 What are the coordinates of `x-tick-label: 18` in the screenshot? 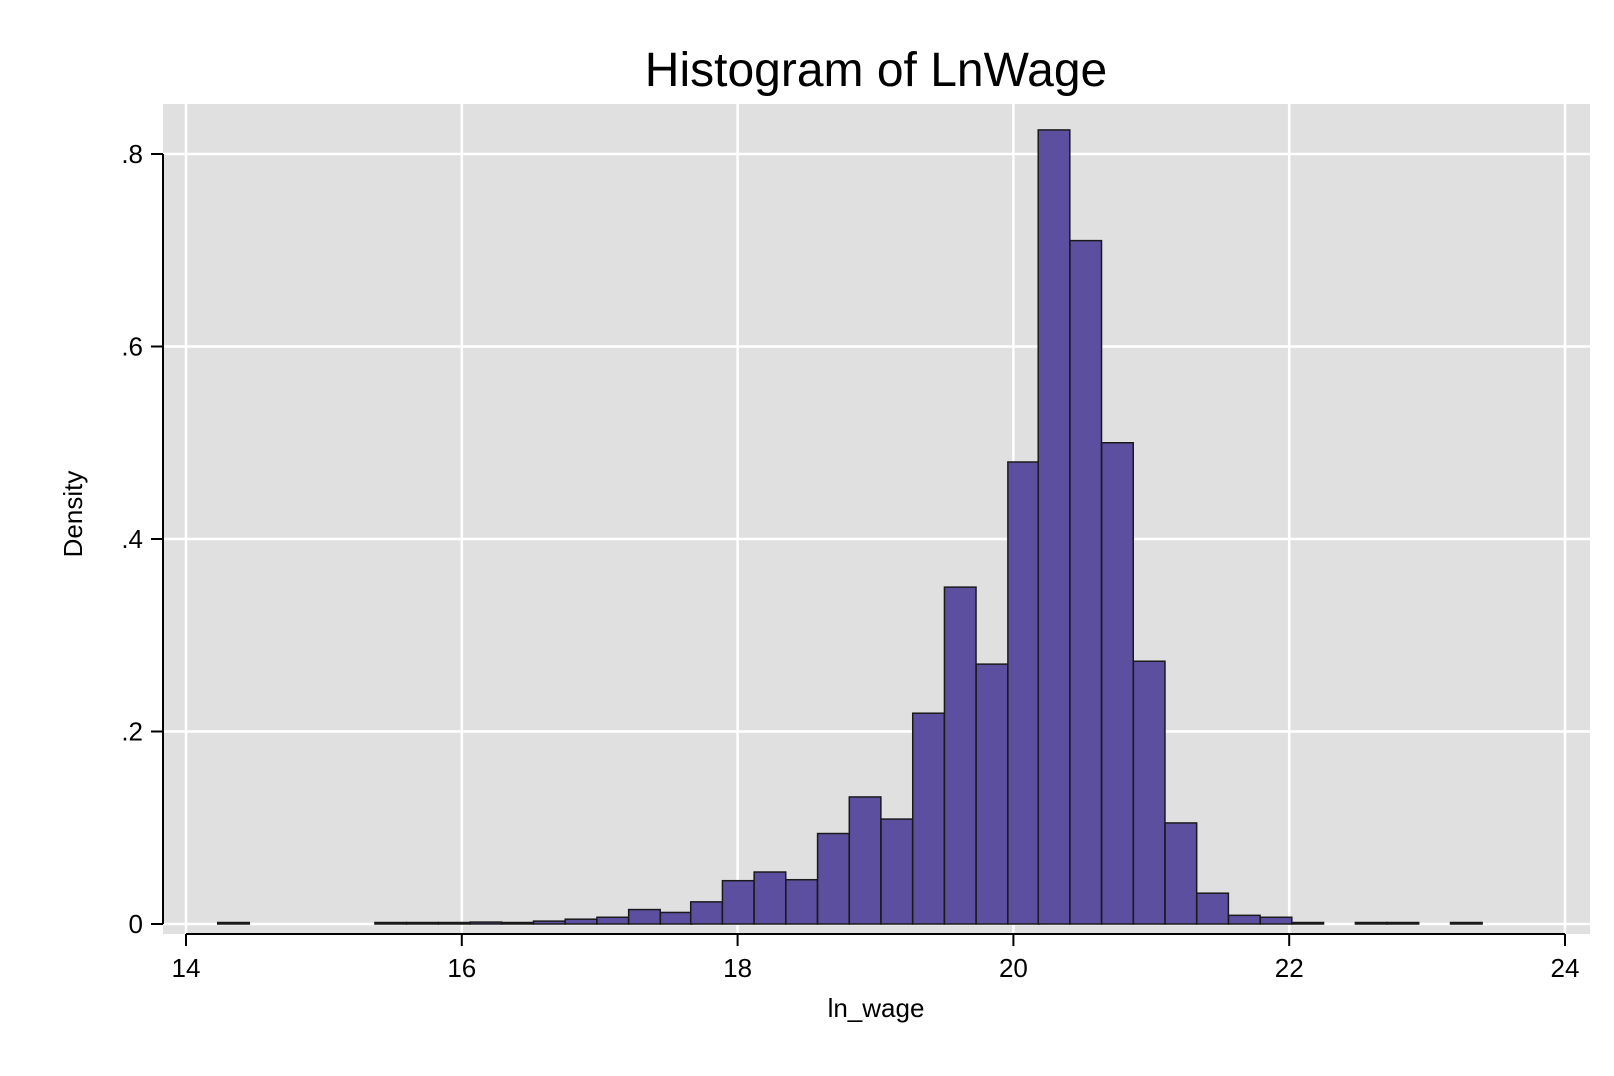 It's located at (737, 968).